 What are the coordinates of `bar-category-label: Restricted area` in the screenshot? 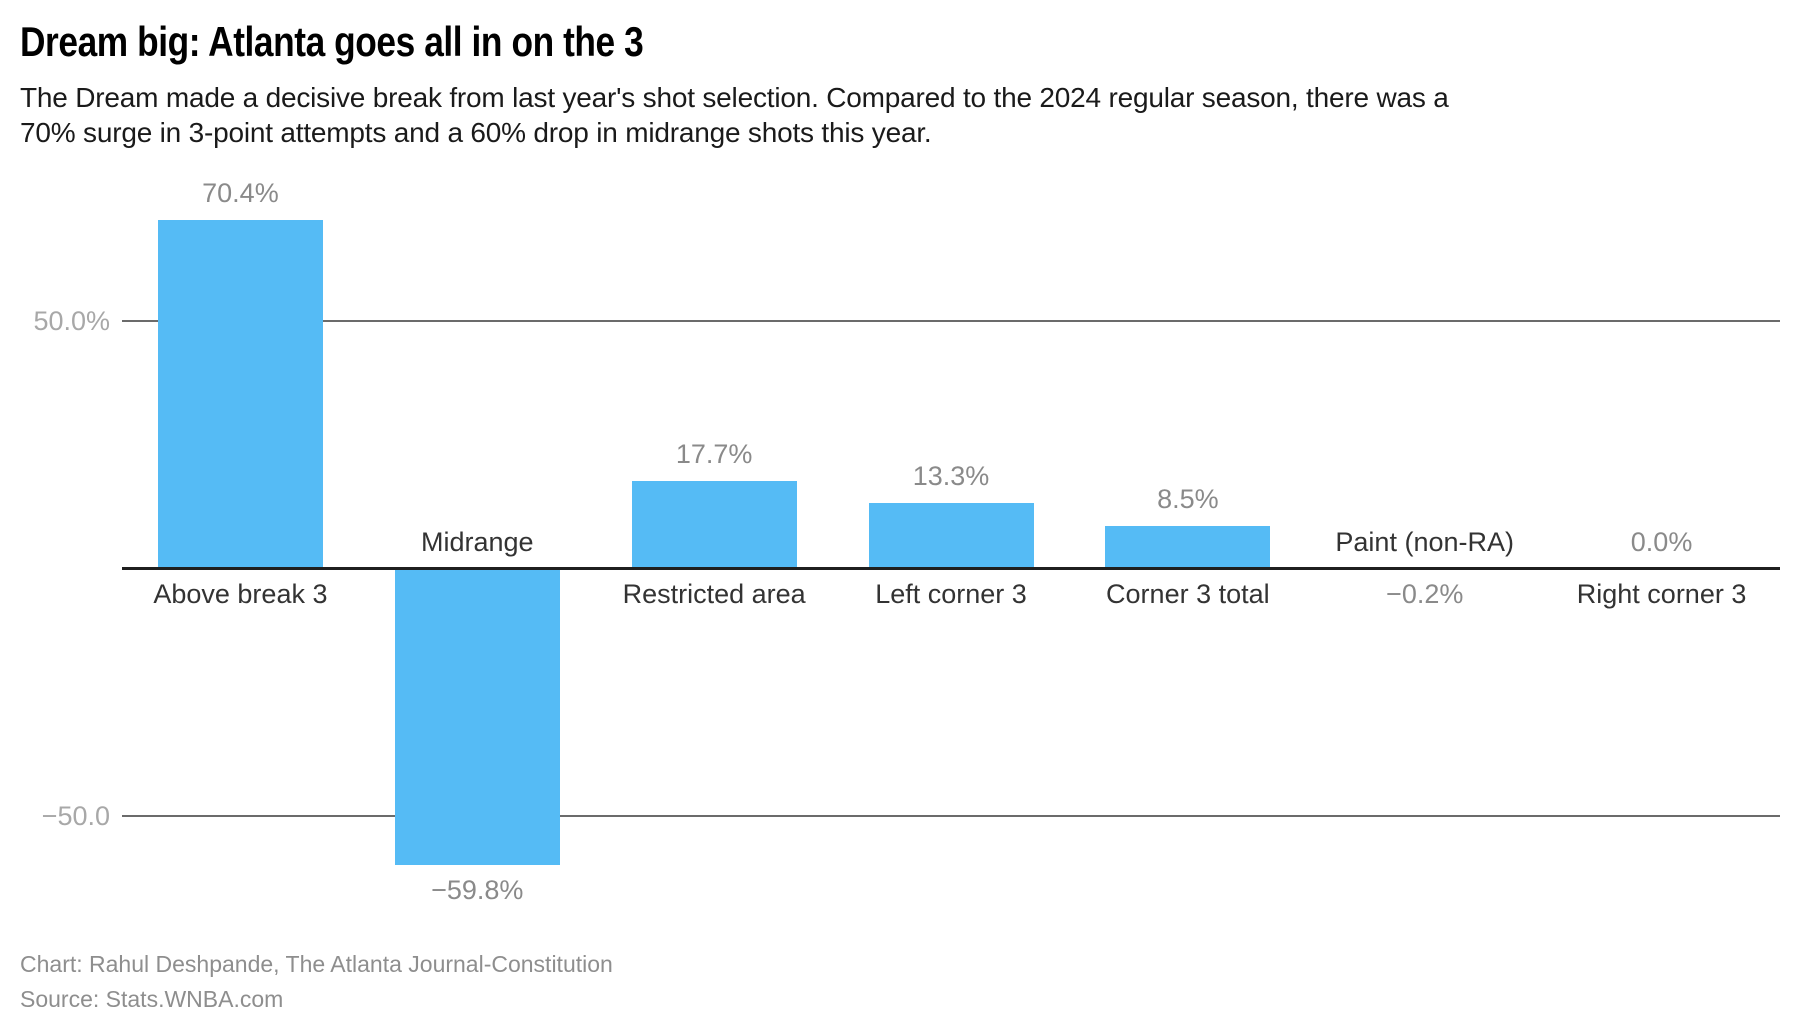 It's located at (714, 593).